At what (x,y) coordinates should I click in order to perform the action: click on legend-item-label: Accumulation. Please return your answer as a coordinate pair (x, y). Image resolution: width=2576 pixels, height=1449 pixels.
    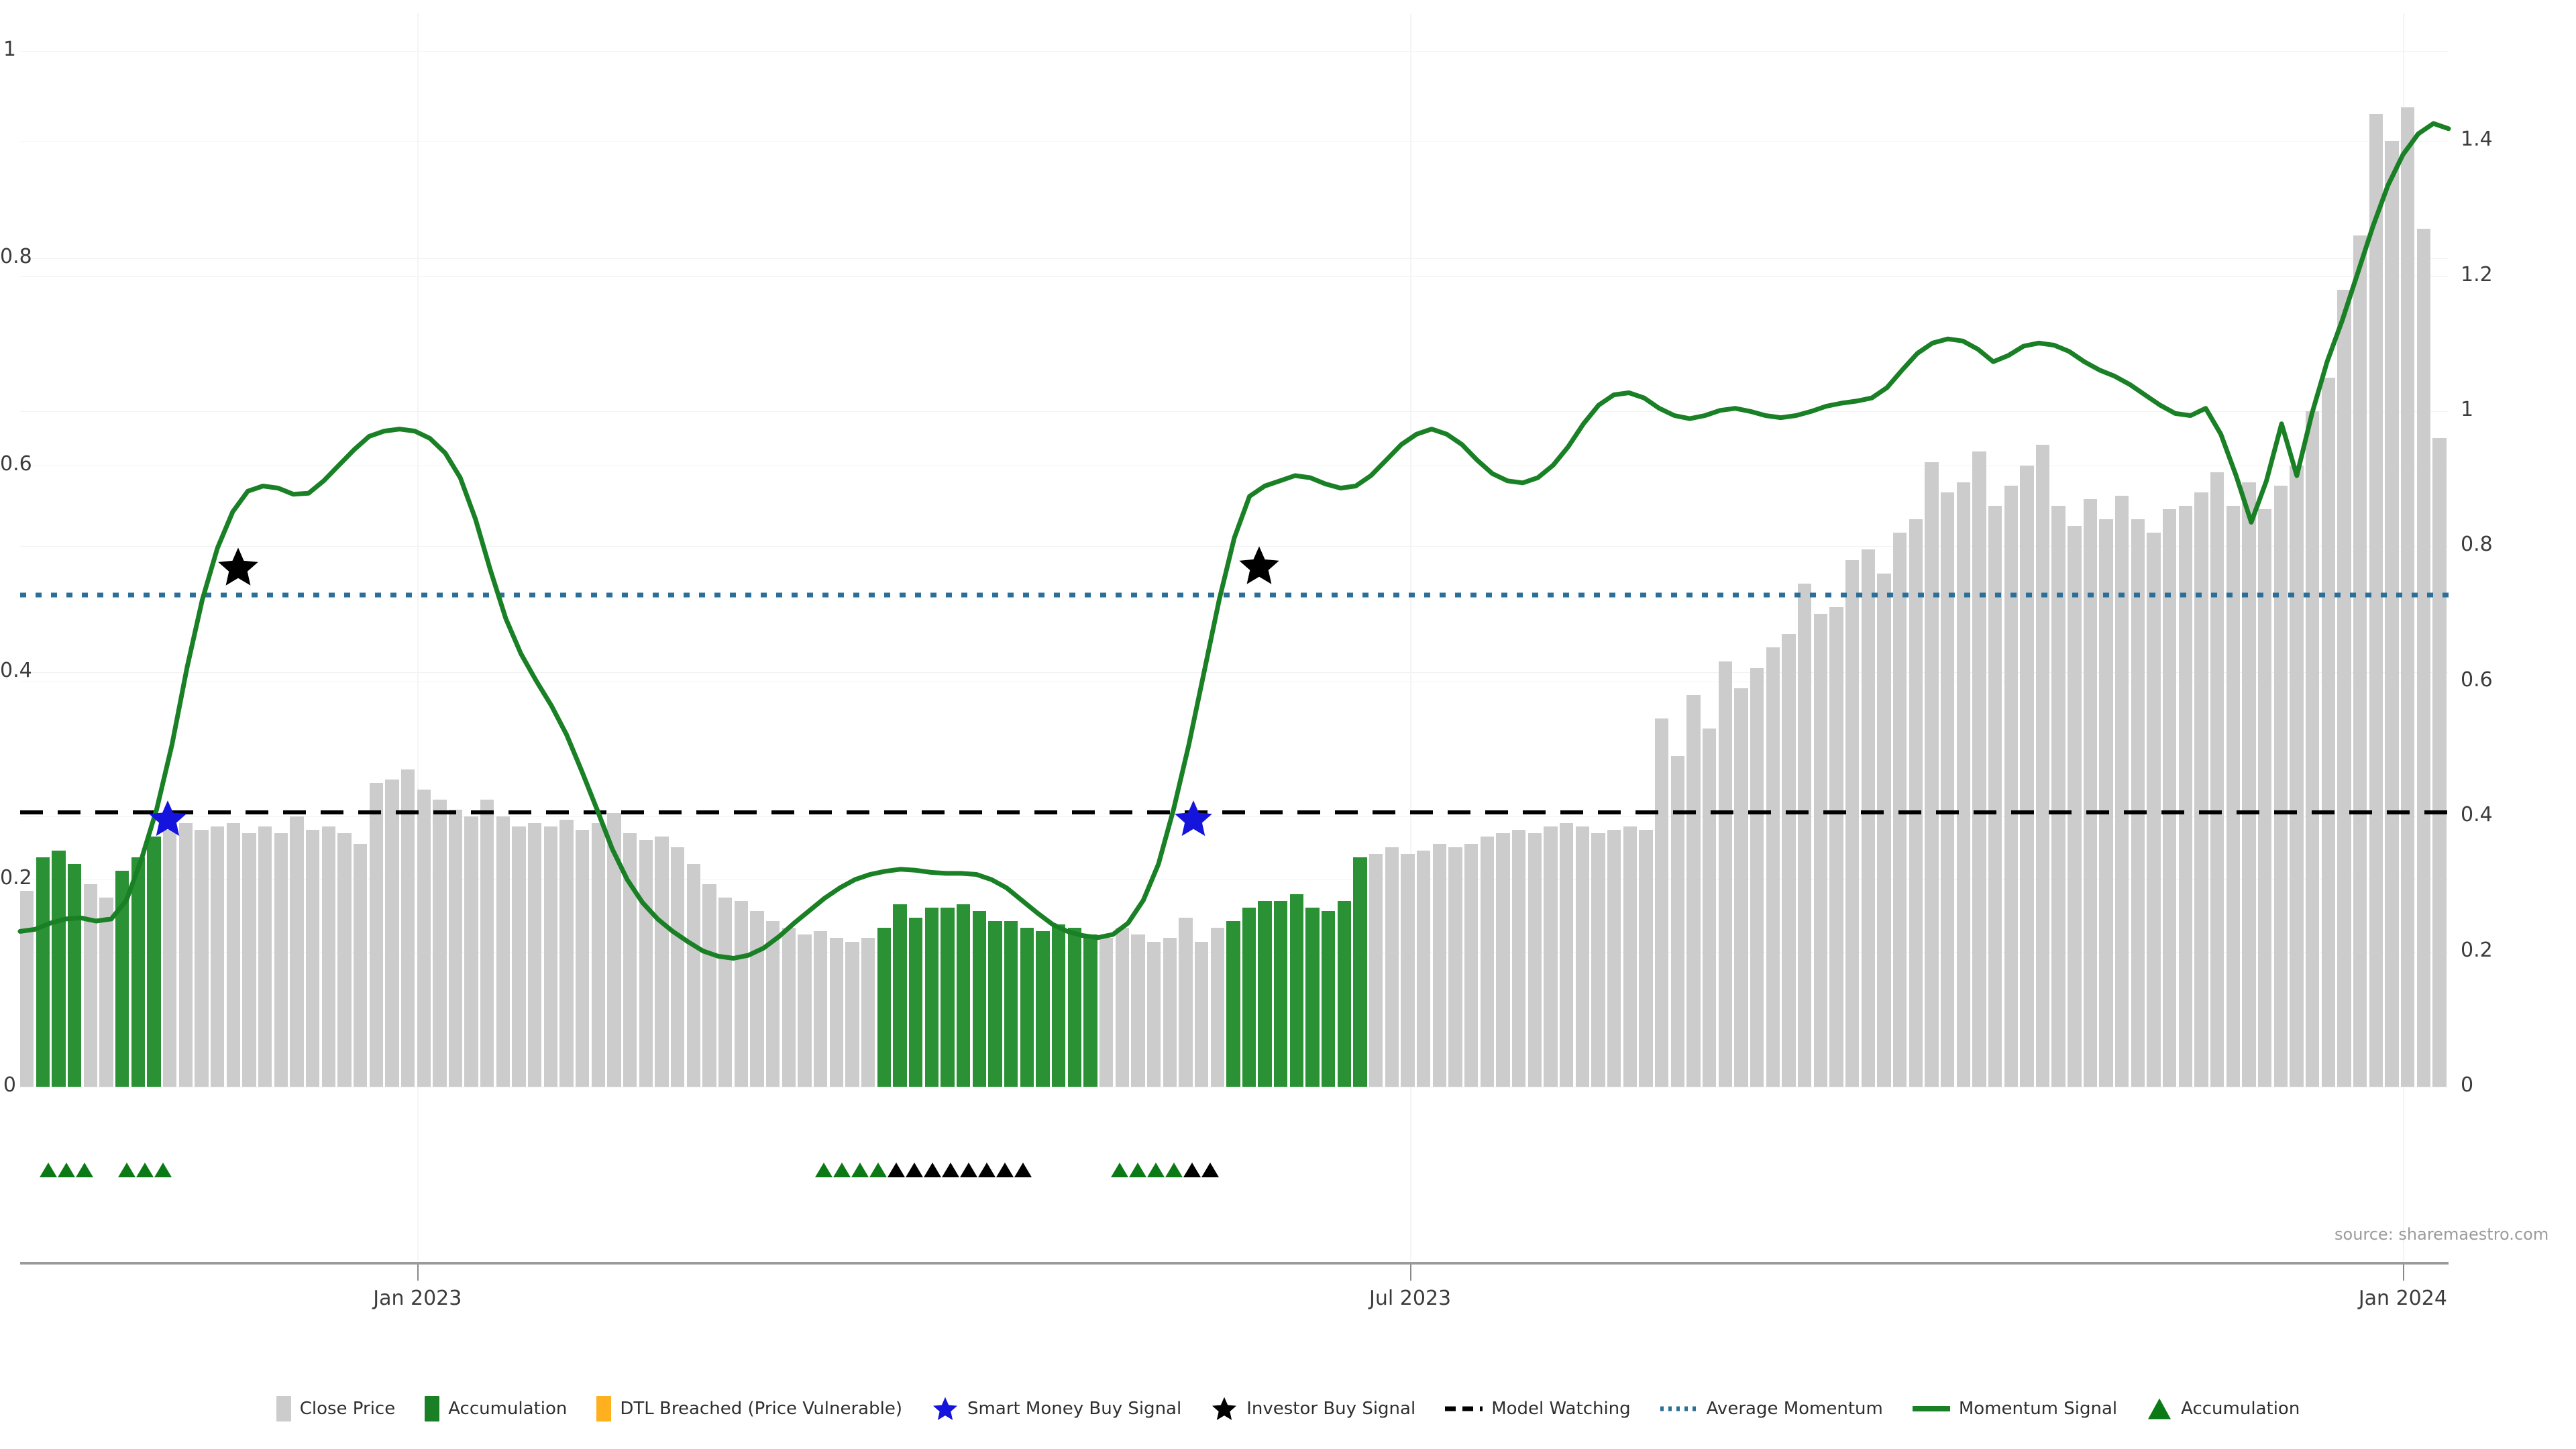
    Looking at the image, I should click on (508, 1409).